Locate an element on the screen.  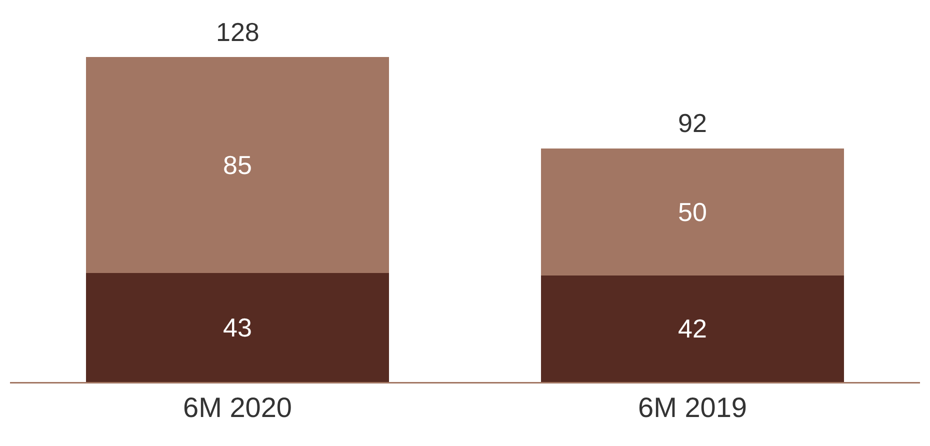
x-tick-label: 6M 2019 is located at coordinates (692, 408).